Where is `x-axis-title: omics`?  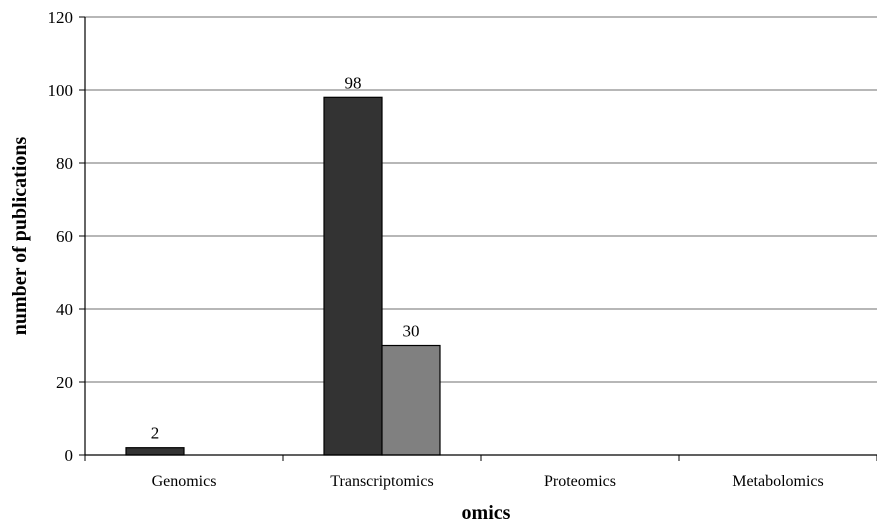
x-axis-title: omics is located at coordinates (486, 513).